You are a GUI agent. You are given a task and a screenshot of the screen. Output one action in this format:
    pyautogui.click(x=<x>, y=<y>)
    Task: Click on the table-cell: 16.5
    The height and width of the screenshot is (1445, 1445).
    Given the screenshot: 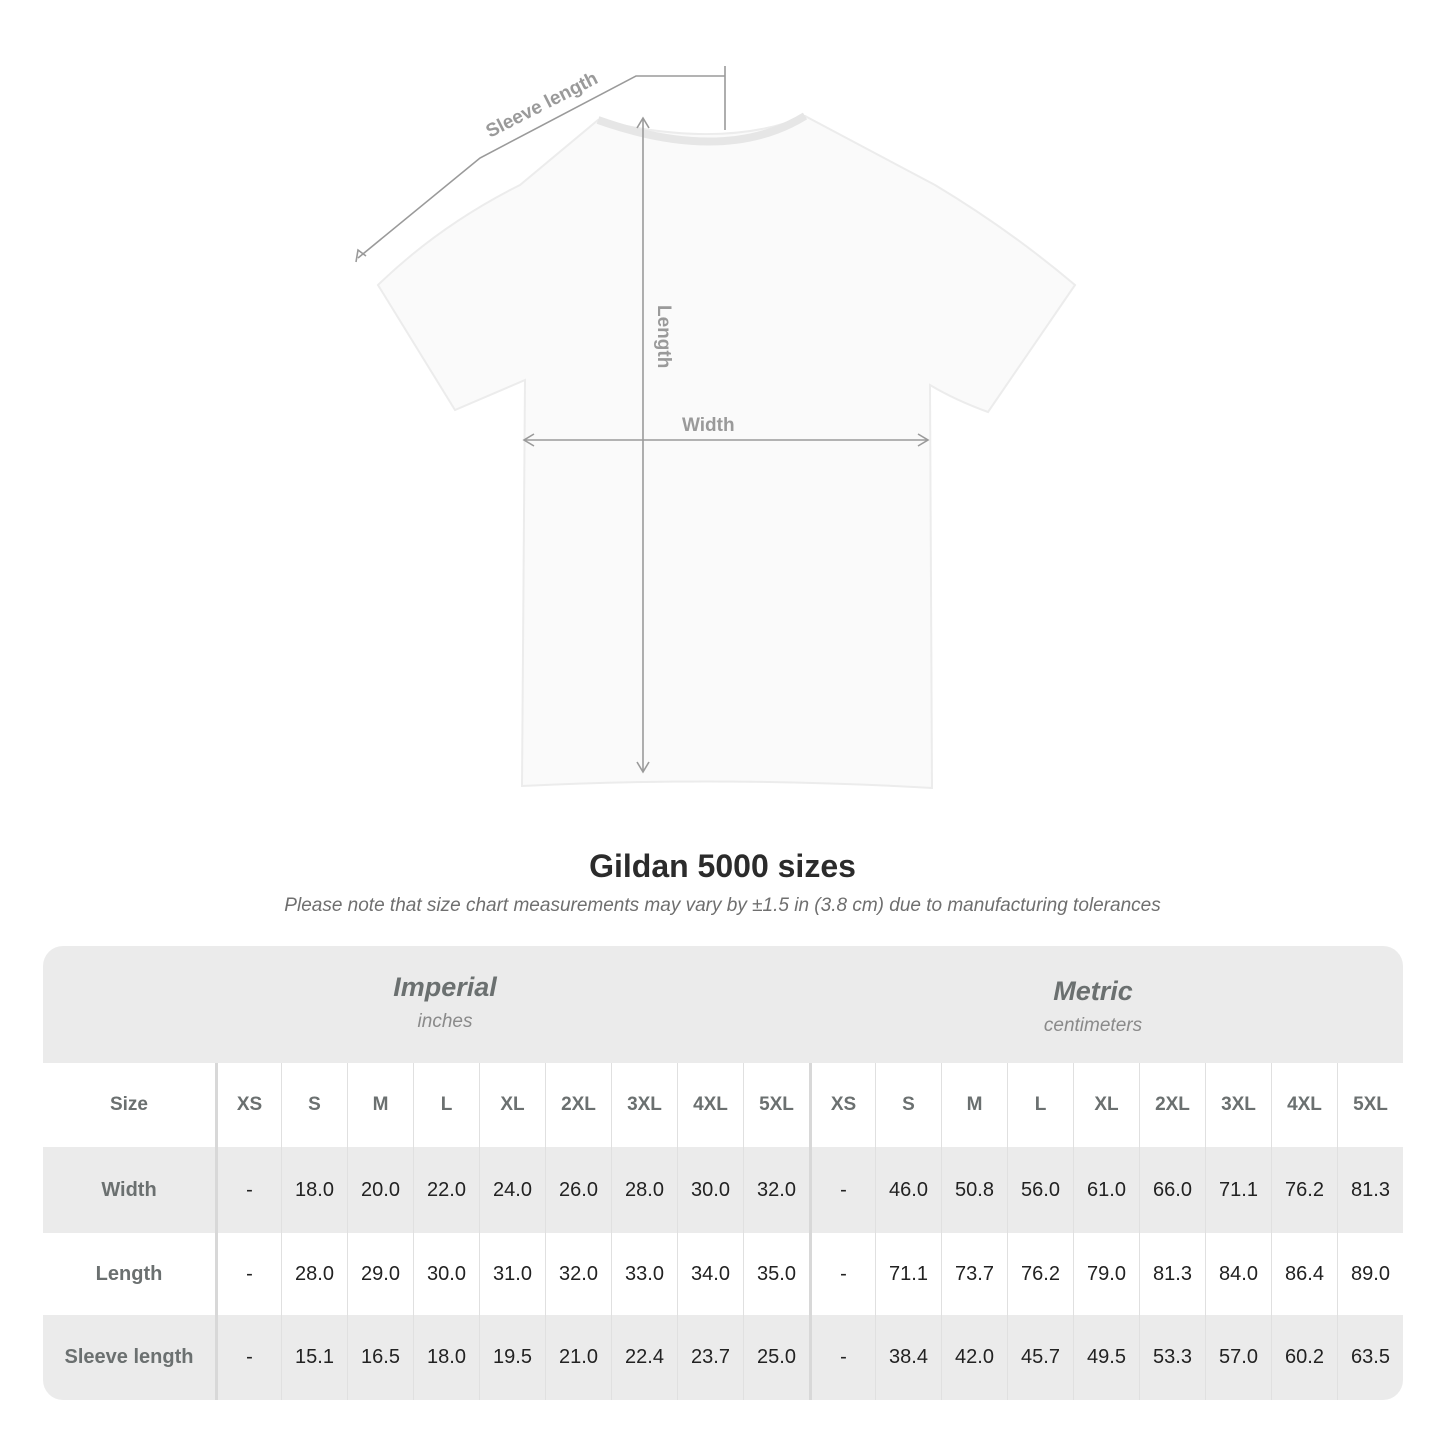 What is the action you would take?
    pyautogui.click(x=380, y=1357)
    